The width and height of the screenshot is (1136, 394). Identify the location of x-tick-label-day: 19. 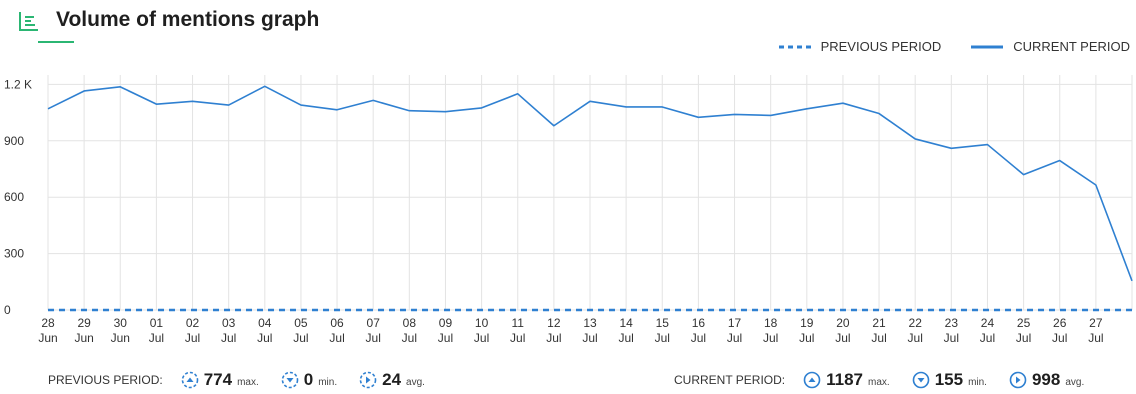
(807, 323).